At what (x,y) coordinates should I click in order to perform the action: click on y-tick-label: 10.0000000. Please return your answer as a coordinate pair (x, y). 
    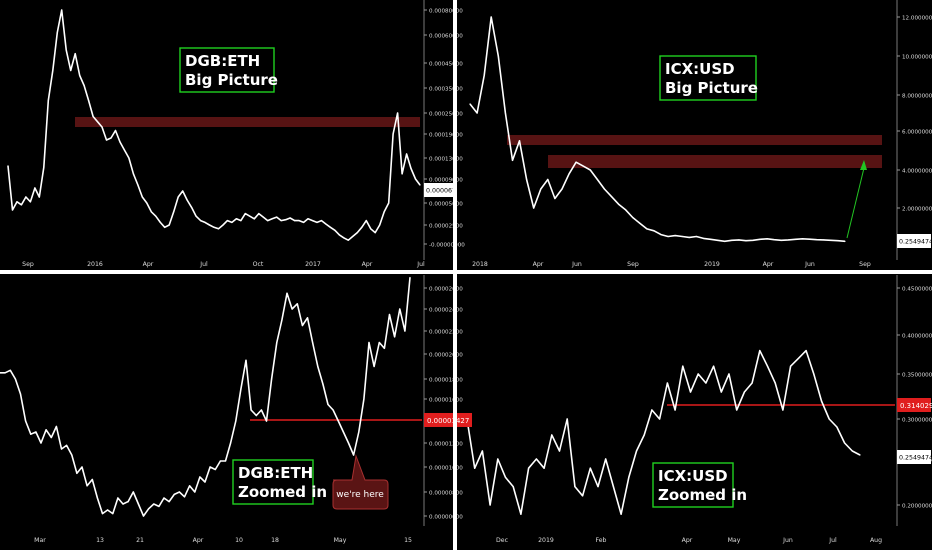
    Looking at the image, I should click on (917, 58).